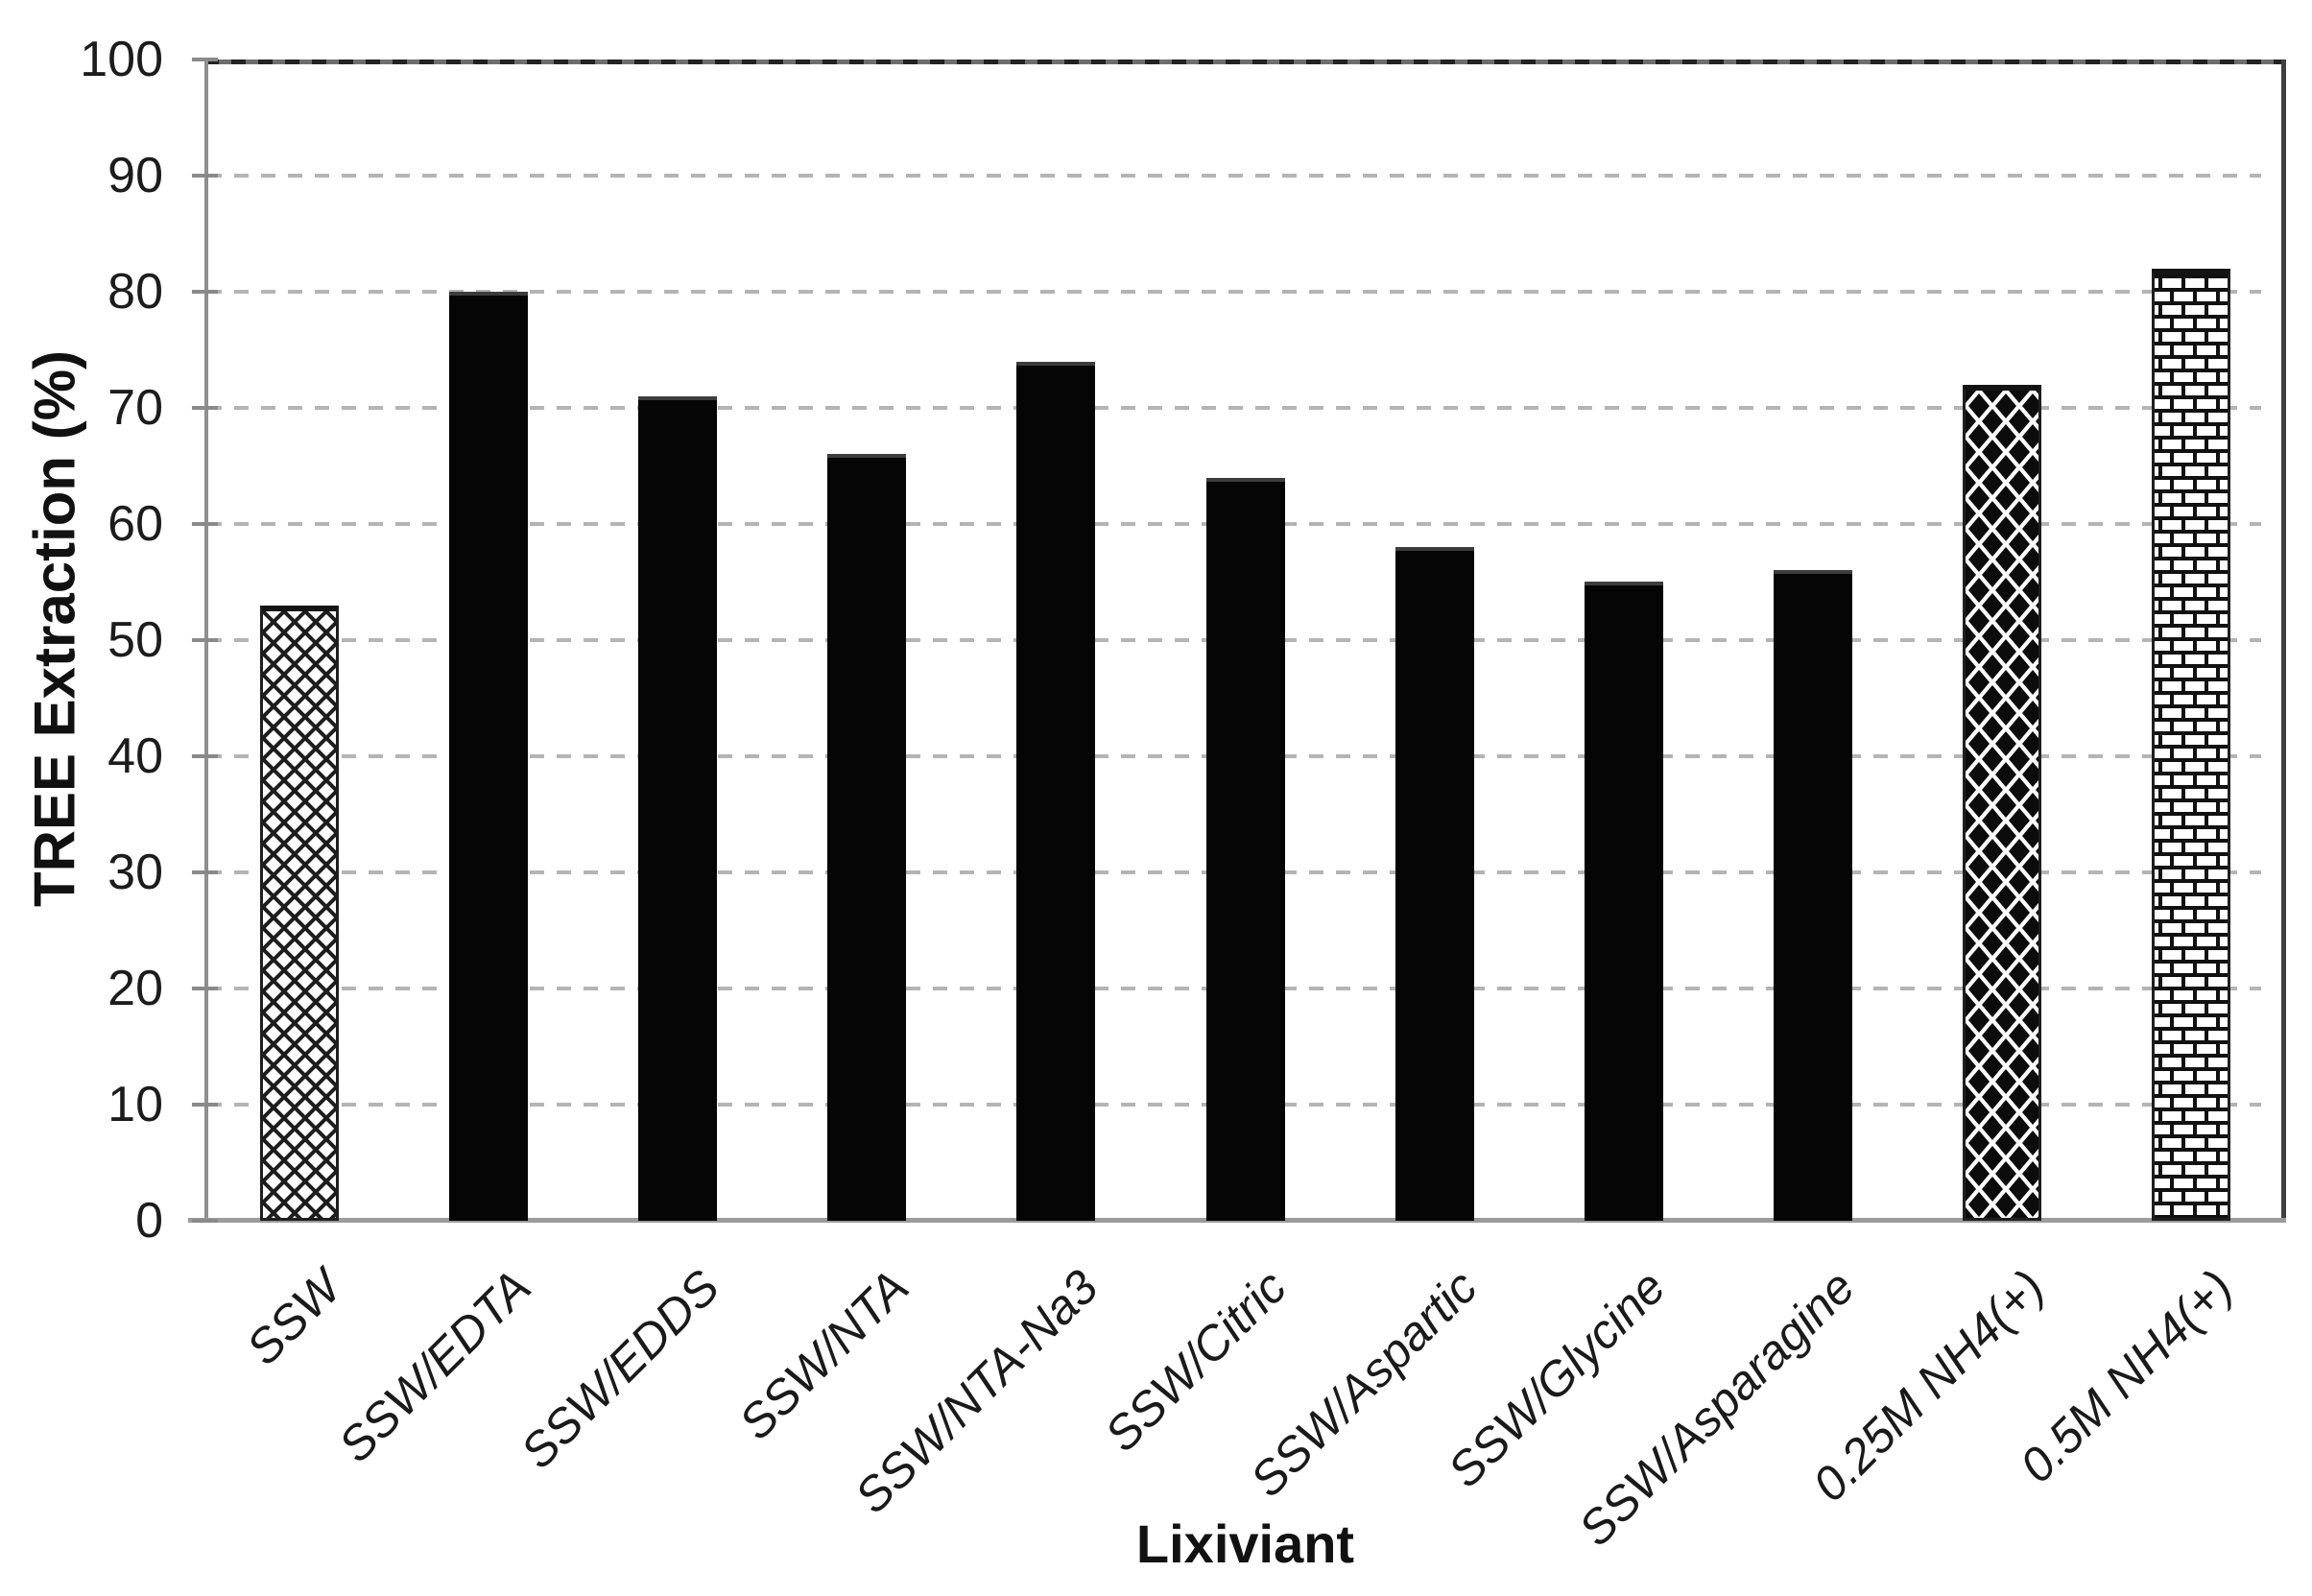 The width and height of the screenshot is (2312, 1596). What do you see at coordinates (135, 524) in the screenshot?
I see `y-tick-label-60: 60` at bounding box center [135, 524].